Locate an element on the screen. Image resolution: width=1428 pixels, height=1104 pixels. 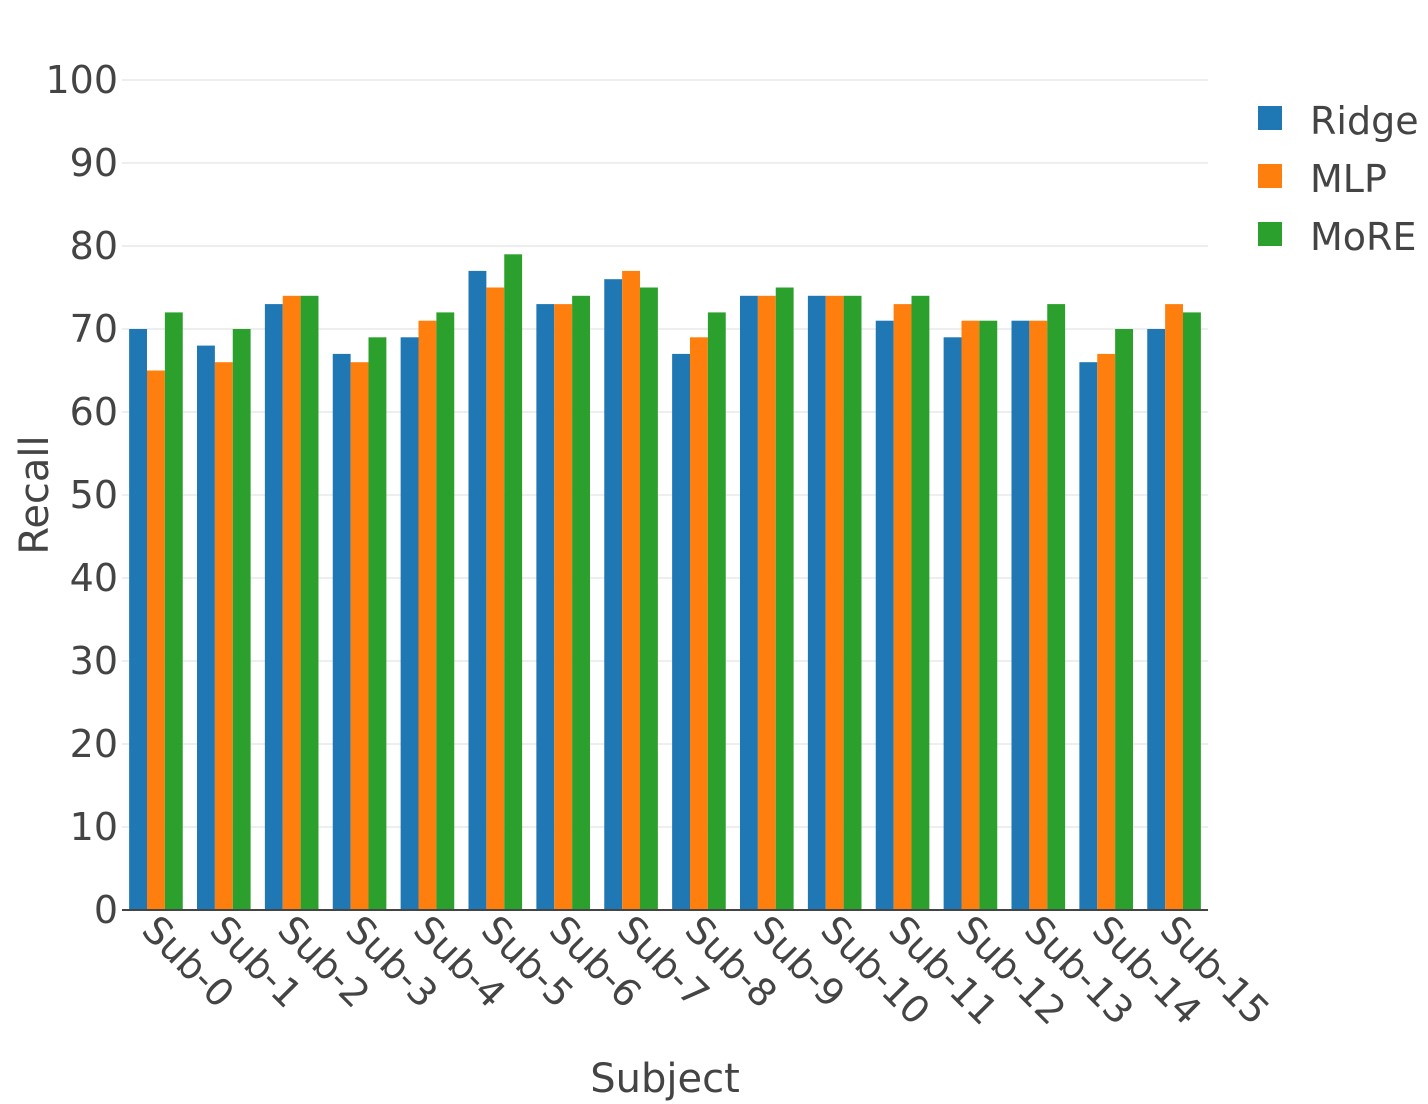
y-tick-label: 20 is located at coordinates (94, 744).